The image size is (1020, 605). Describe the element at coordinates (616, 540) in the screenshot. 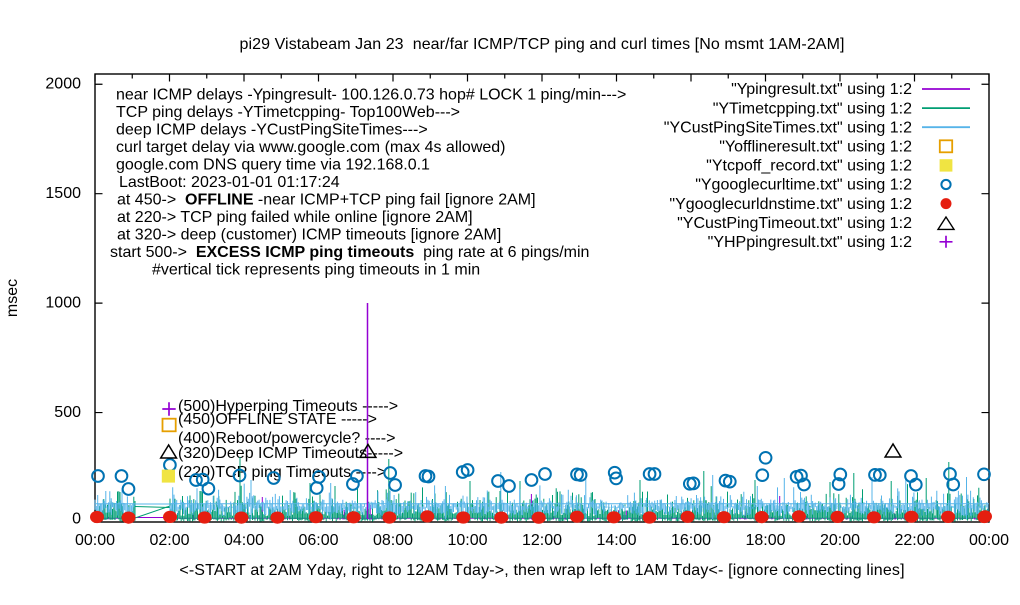

I see `svg-text: 14:00` at that location.